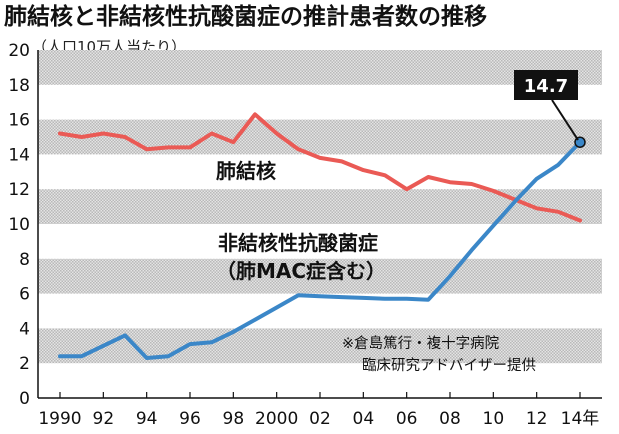 Image resolution: width=619 pixels, height=434 pixels. What do you see at coordinates (537, 419) in the screenshot?
I see `x-tick-label: 12` at bounding box center [537, 419].